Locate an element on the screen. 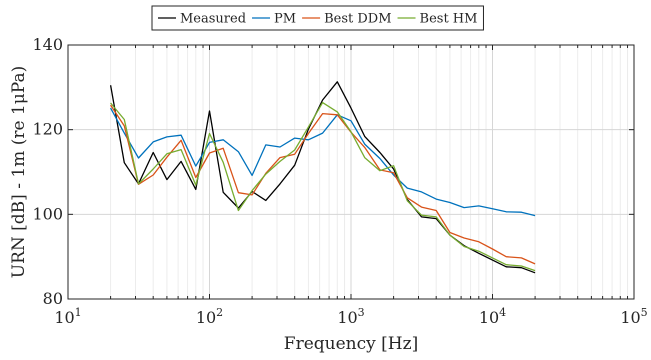  y-tick-label: 80 is located at coordinates (53, 298).